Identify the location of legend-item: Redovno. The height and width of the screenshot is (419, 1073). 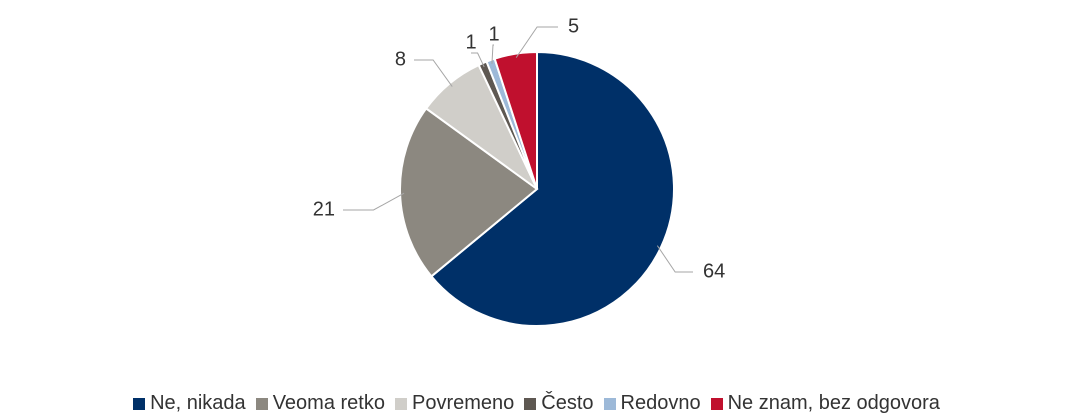
(652, 403).